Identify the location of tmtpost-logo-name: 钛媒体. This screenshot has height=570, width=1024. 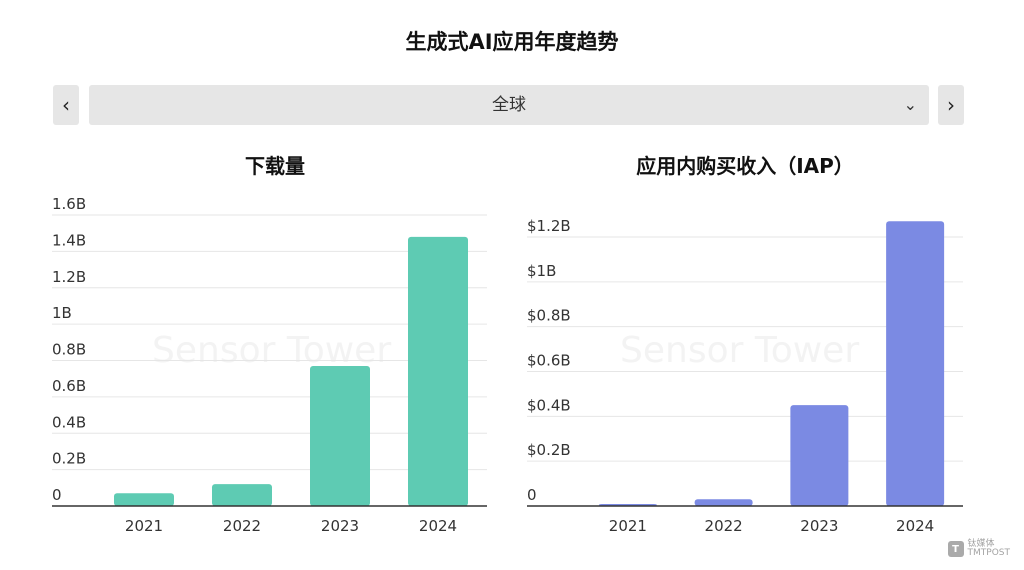
(981, 544).